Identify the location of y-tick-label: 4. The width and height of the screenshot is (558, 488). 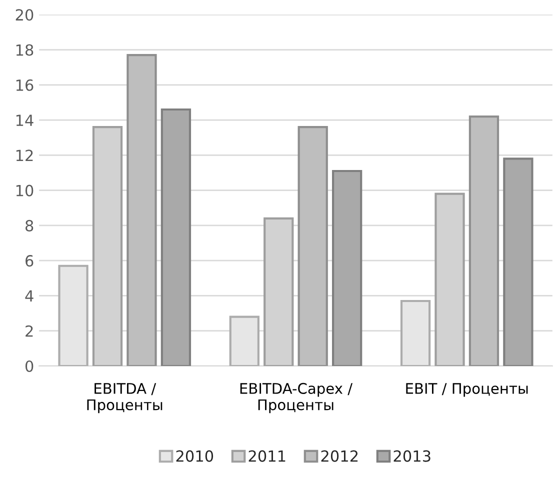
(29, 296).